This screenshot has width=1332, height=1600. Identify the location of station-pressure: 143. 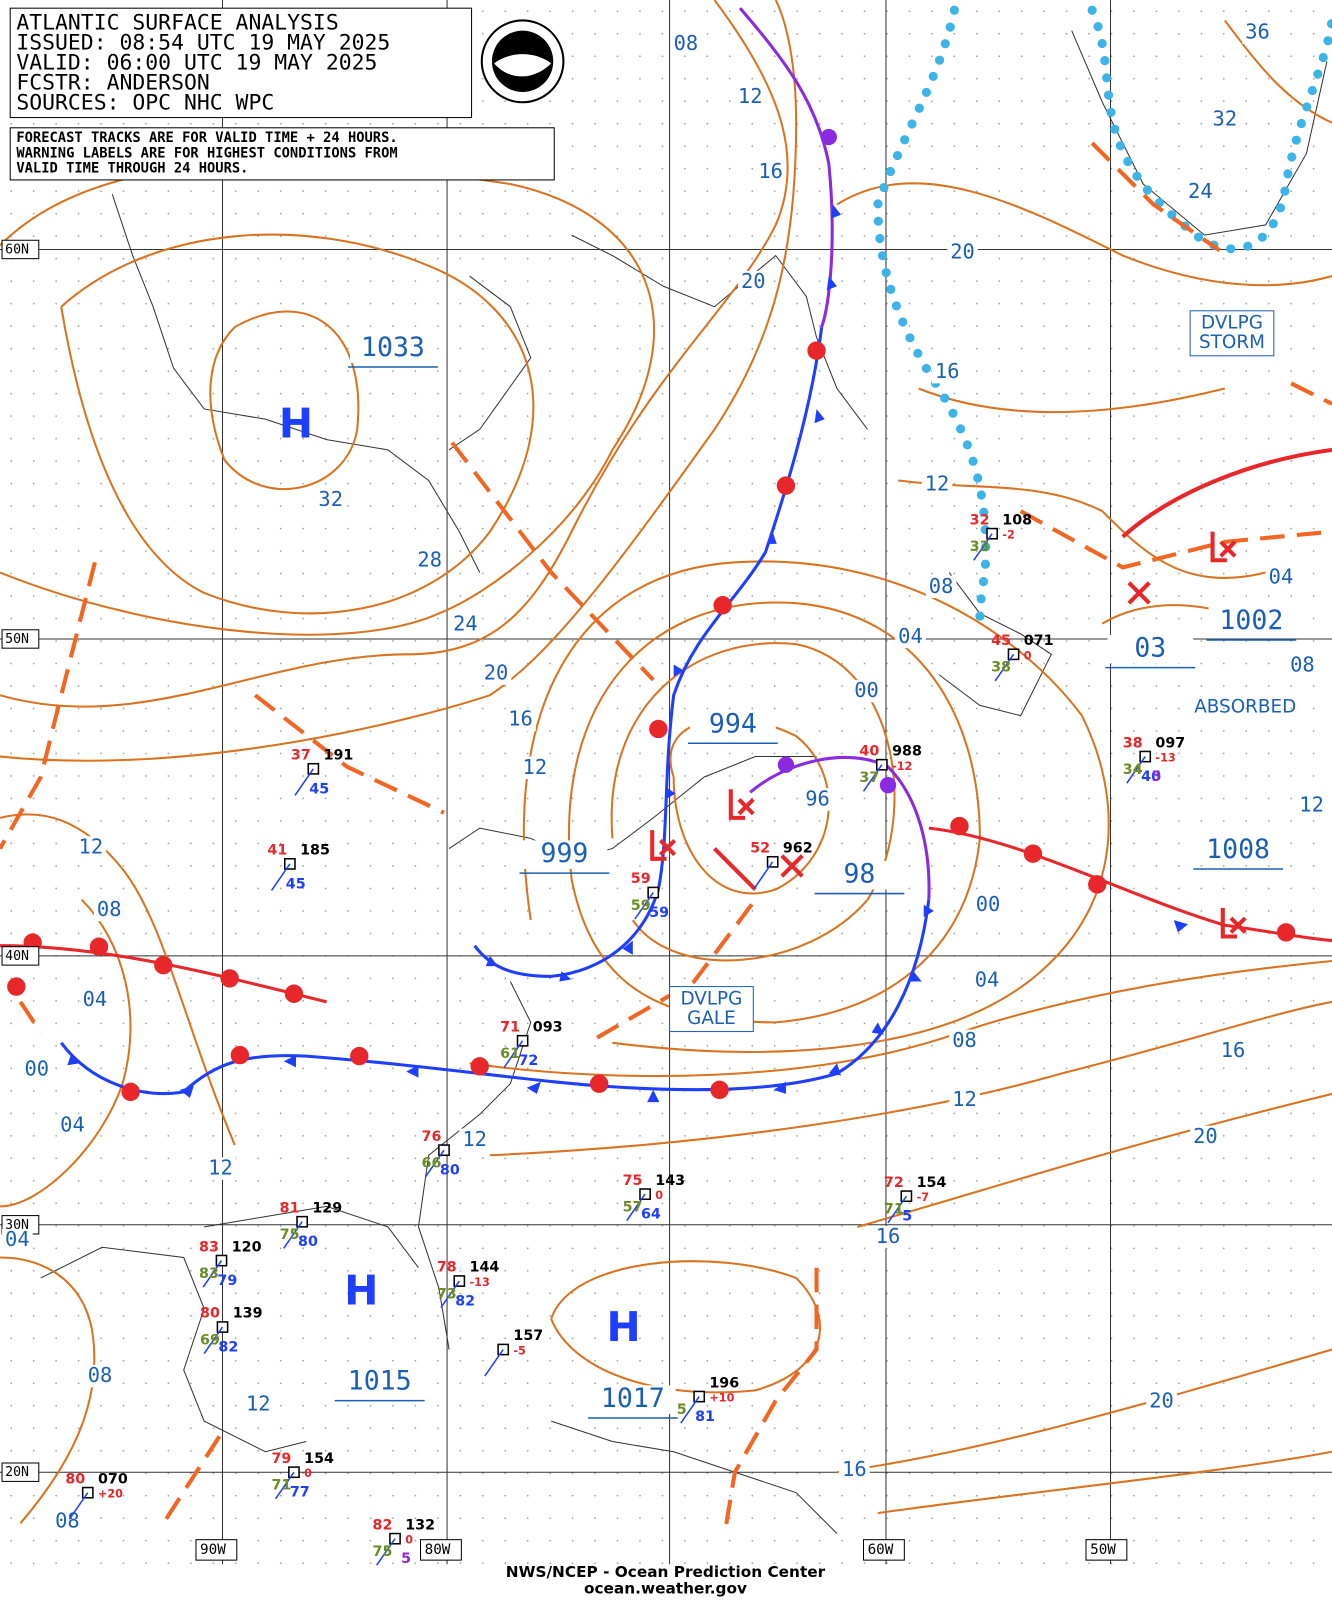
(670, 1181).